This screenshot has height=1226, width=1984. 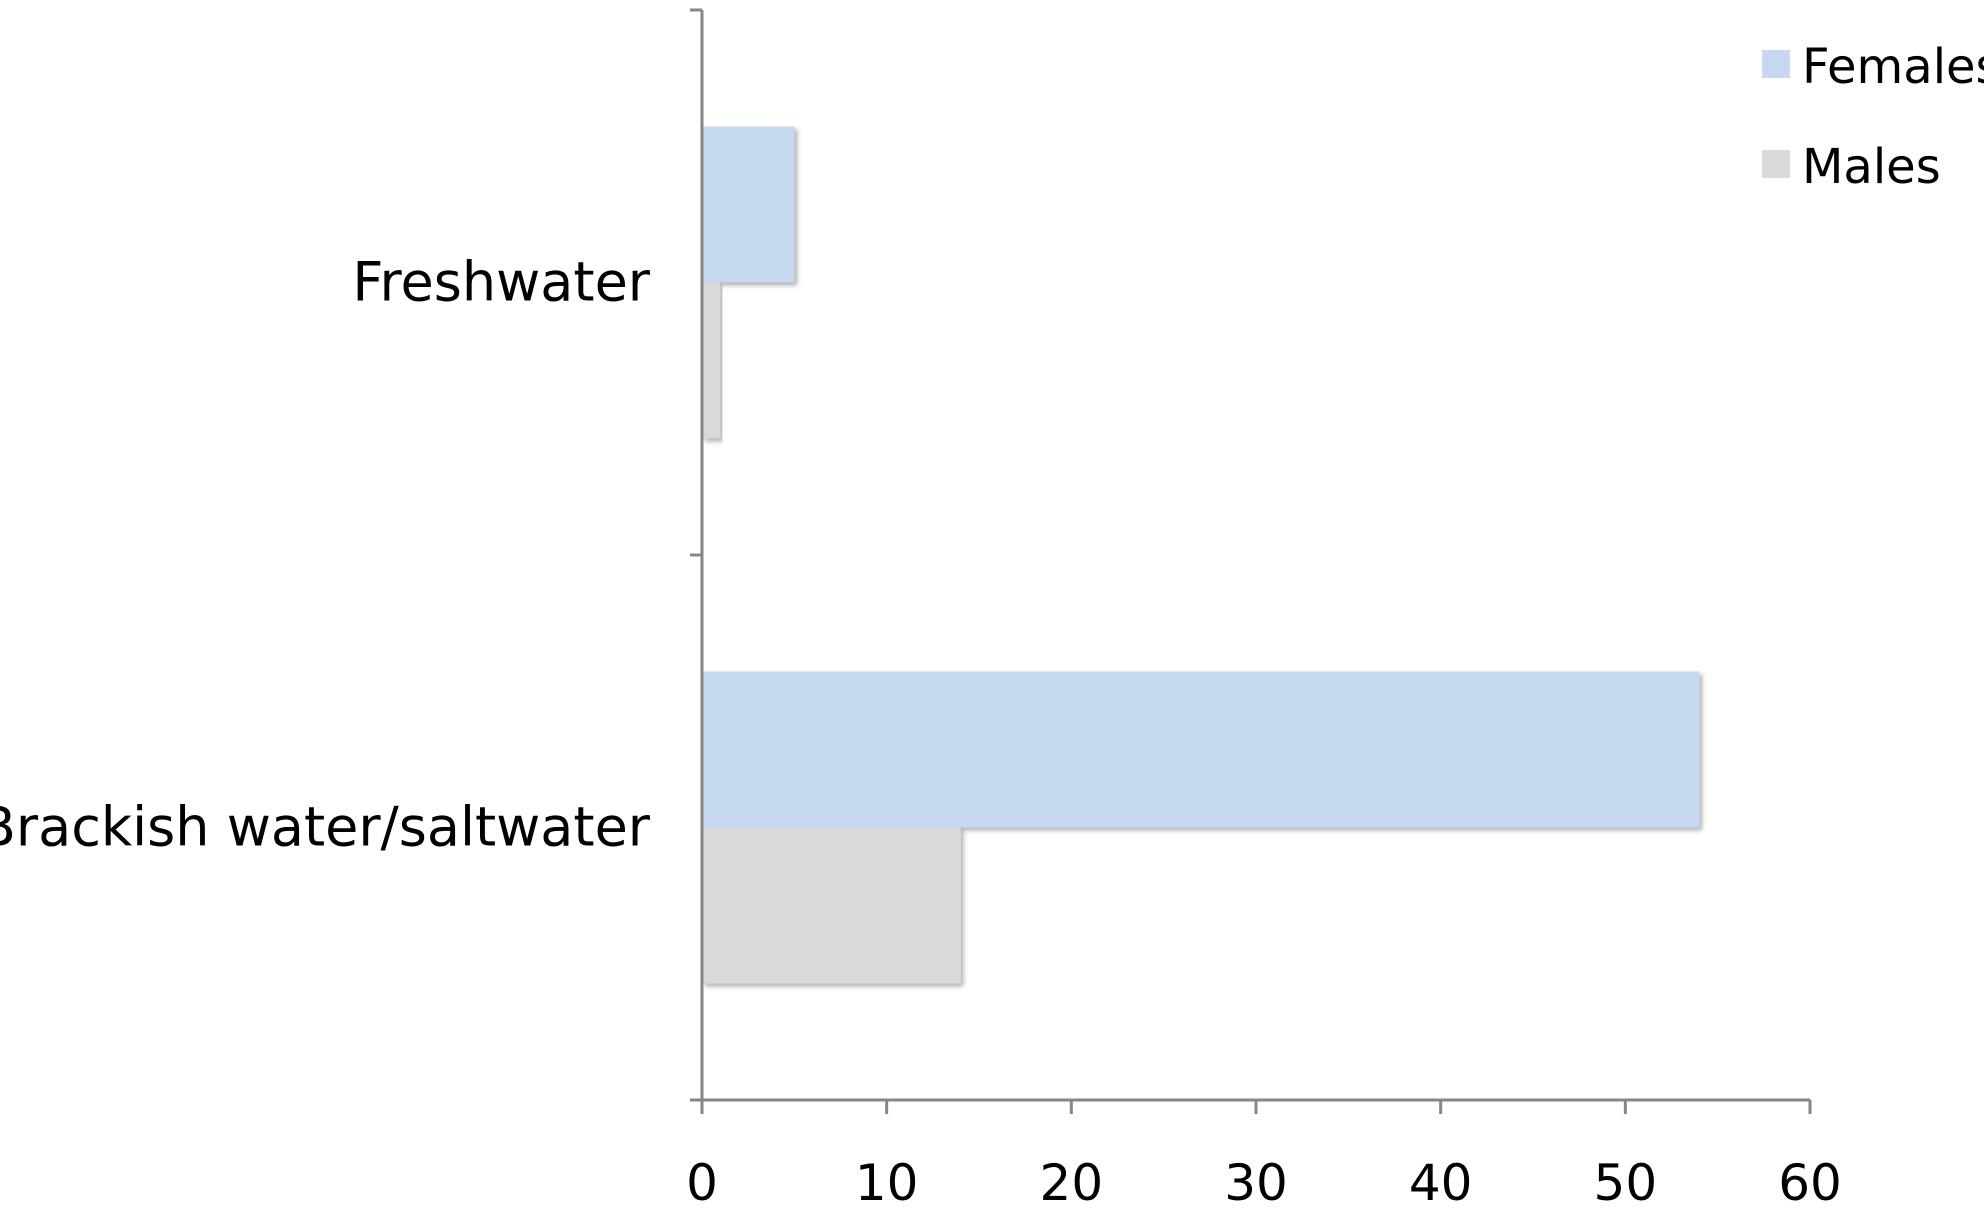 What do you see at coordinates (887, 1183) in the screenshot?
I see `x-tick-label: 10` at bounding box center [887, 1183].